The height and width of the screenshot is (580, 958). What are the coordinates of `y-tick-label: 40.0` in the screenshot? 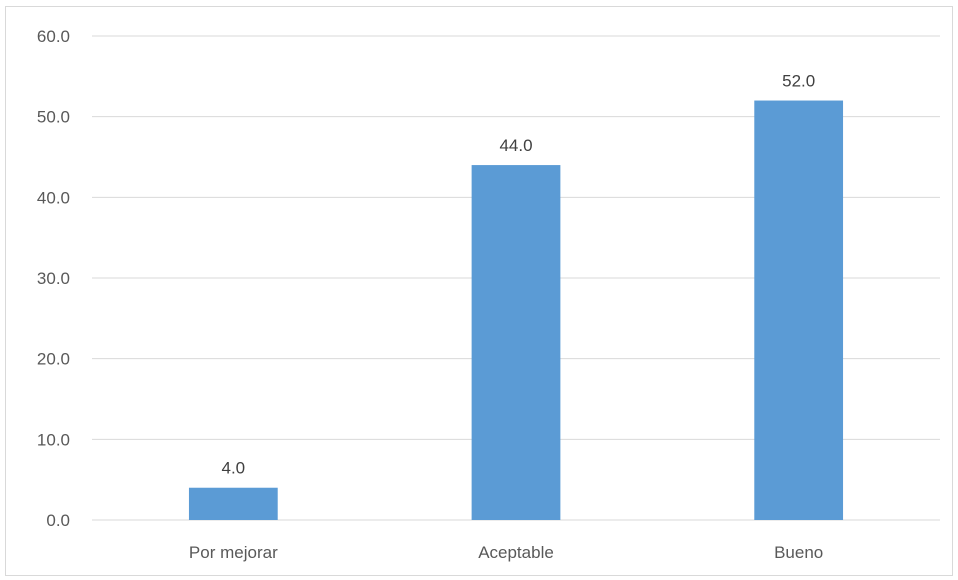 It's located at (53, 197).